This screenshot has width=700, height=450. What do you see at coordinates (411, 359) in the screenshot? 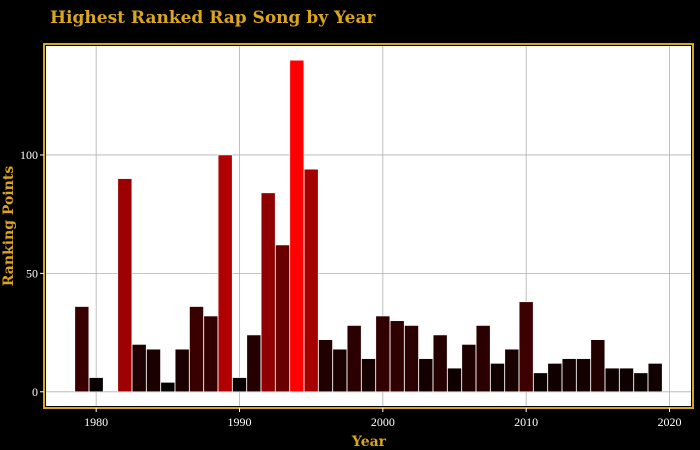
I see `bar-2002` at bounding box center [411, 359].